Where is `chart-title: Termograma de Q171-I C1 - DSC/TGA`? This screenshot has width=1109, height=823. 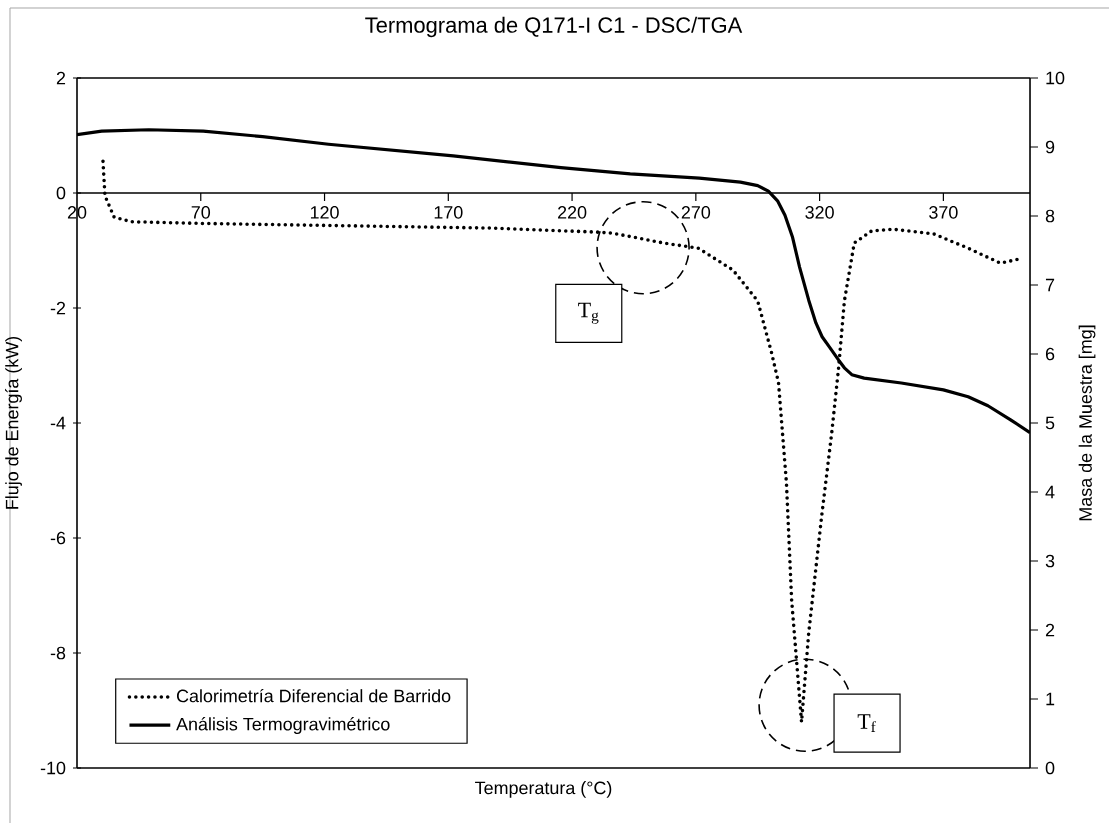 chart-title: Termograma de Q171-I C1 - DSC/TGA is located at coordinates (554, 27).